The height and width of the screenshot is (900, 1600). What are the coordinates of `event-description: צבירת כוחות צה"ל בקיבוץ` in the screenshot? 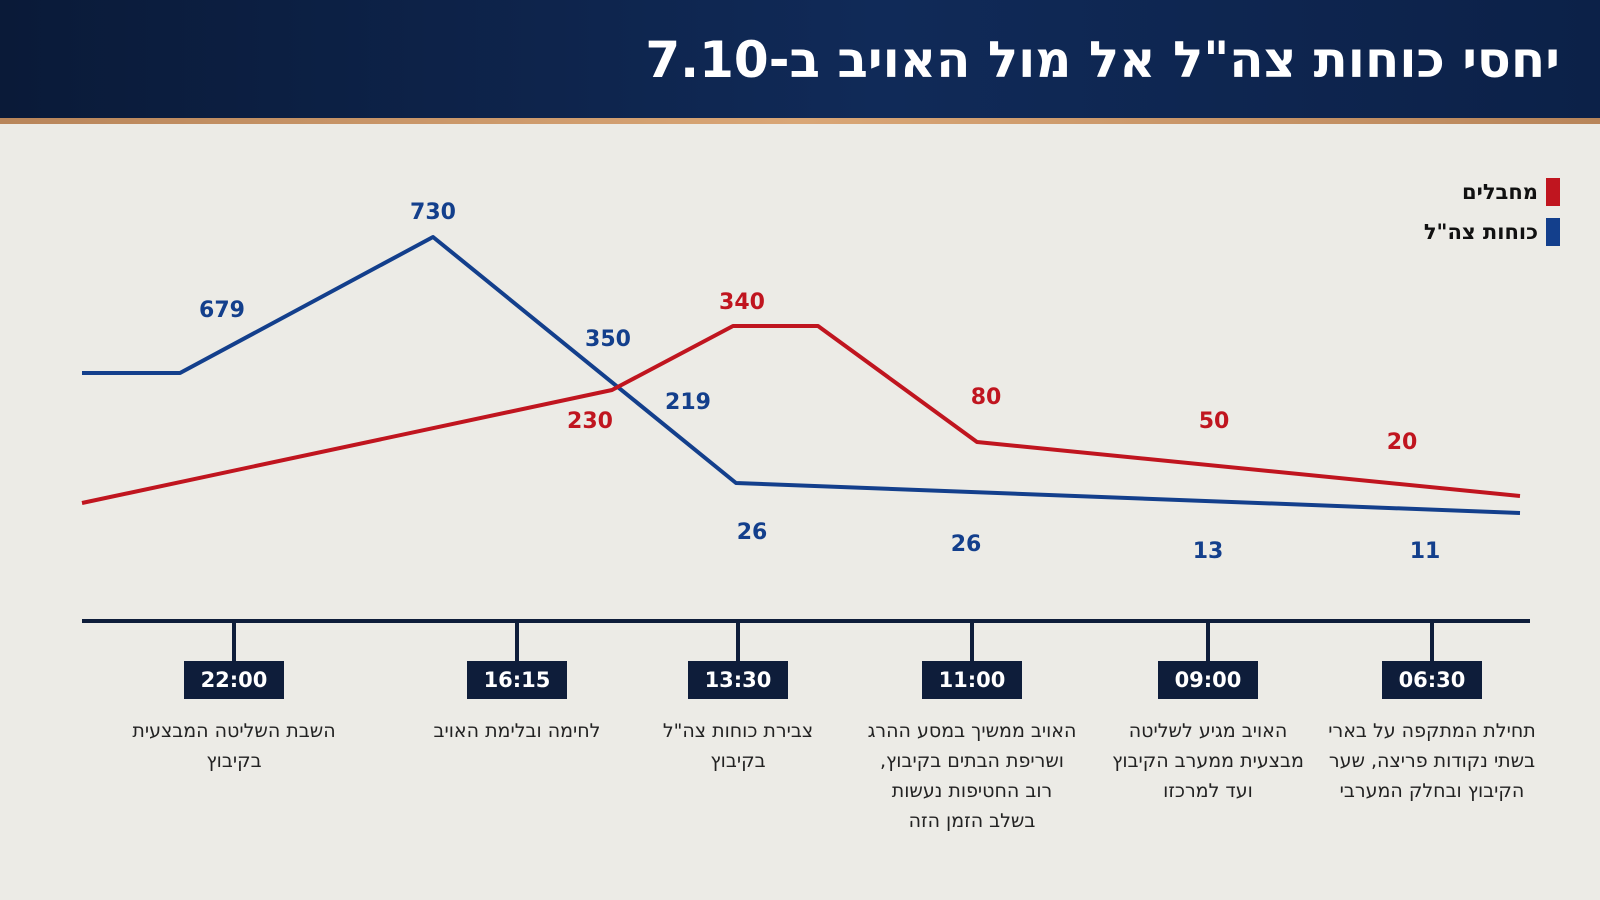 It's located at (738, 746).